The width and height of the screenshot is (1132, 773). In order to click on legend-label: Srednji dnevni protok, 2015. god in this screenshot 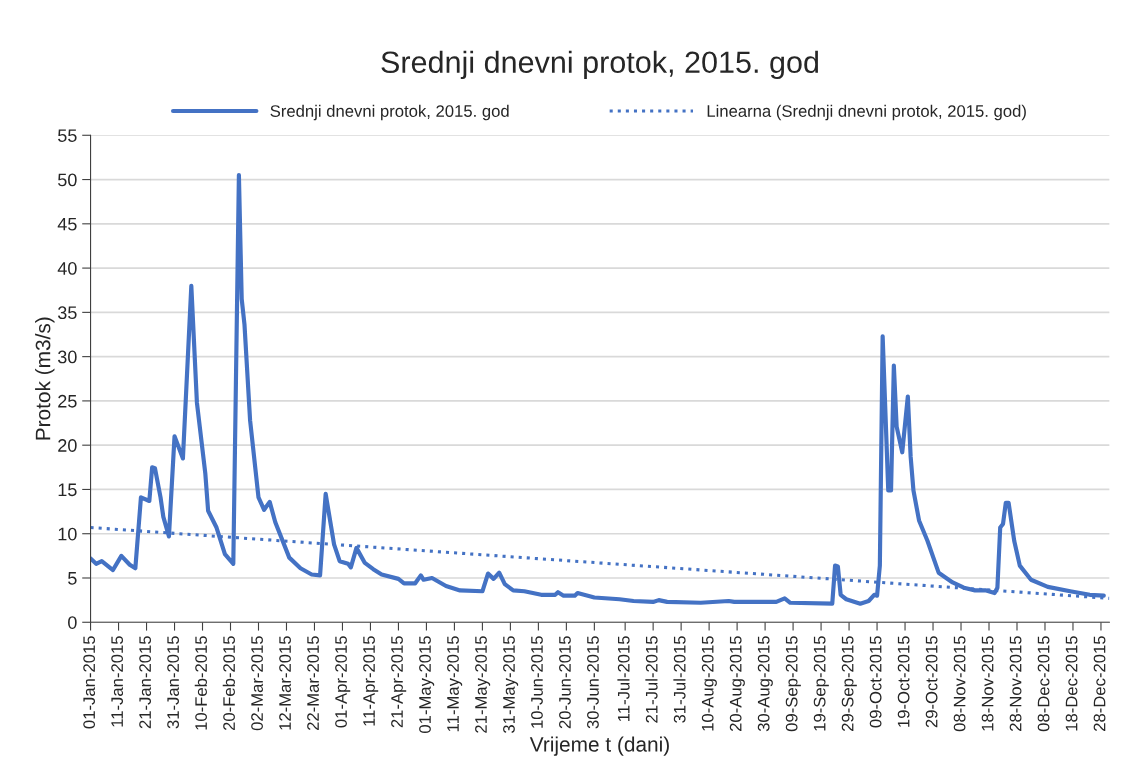, I will do `click(389, 112)`.